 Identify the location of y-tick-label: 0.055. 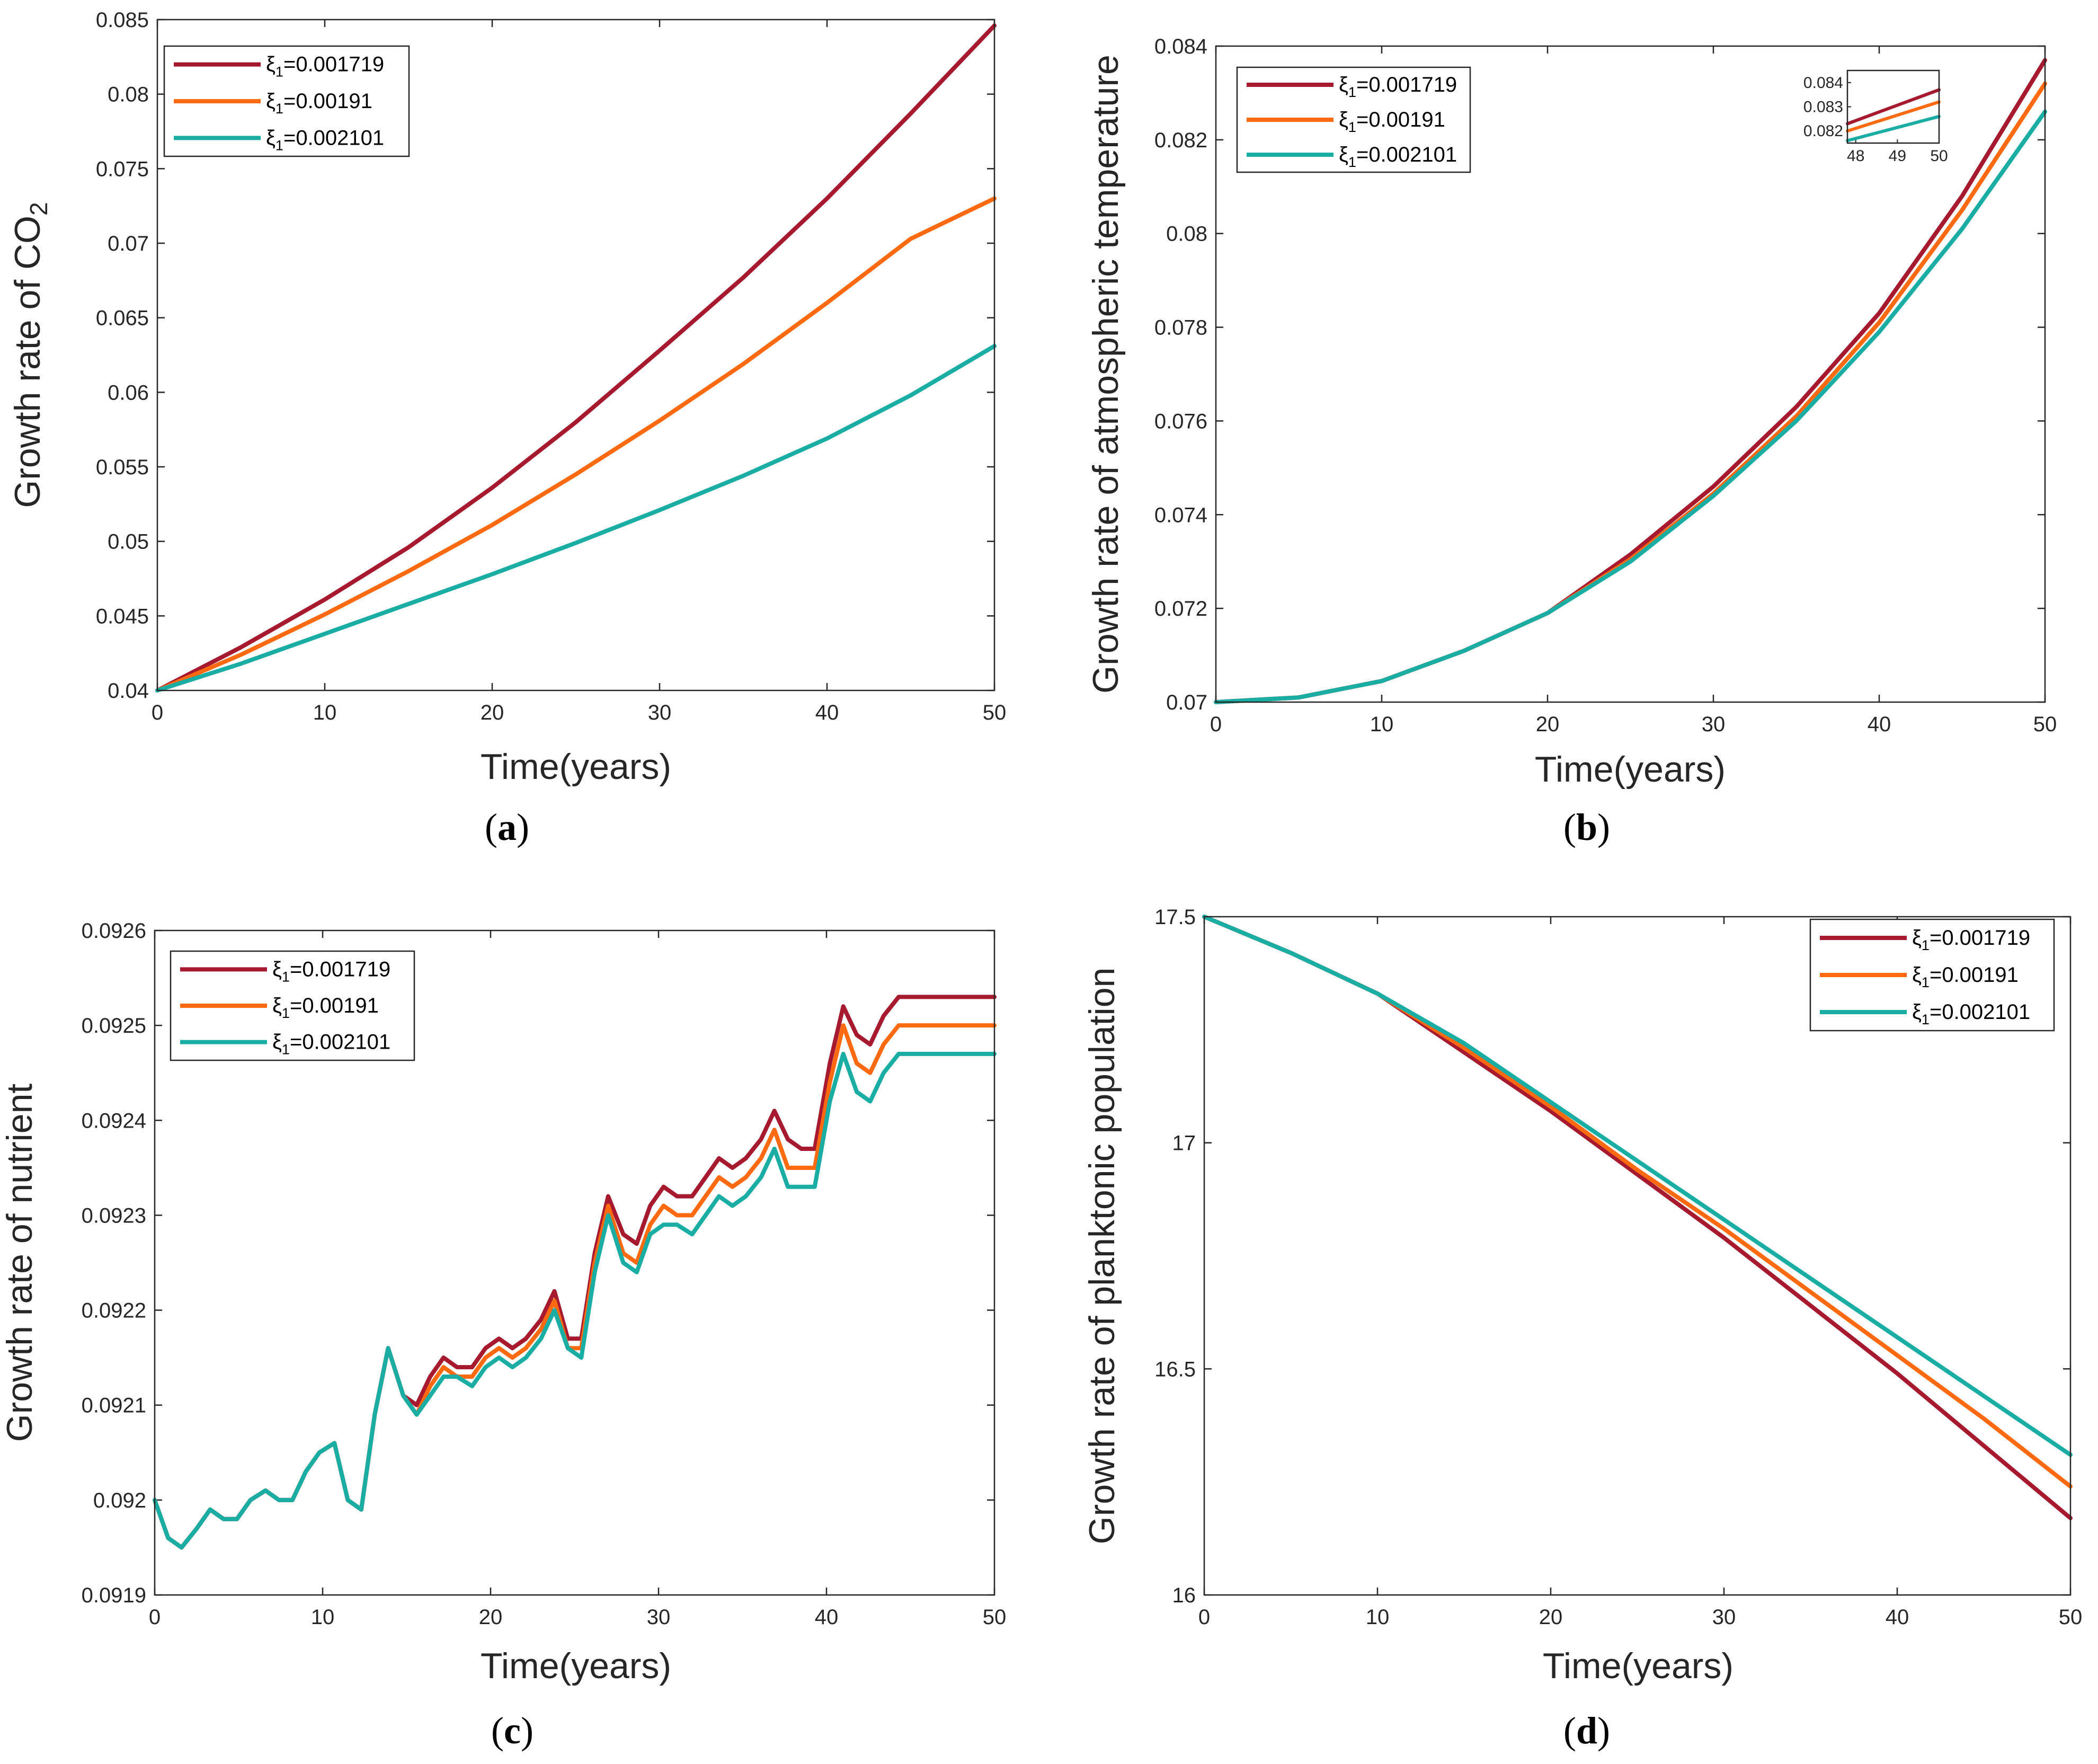
(123, 467).